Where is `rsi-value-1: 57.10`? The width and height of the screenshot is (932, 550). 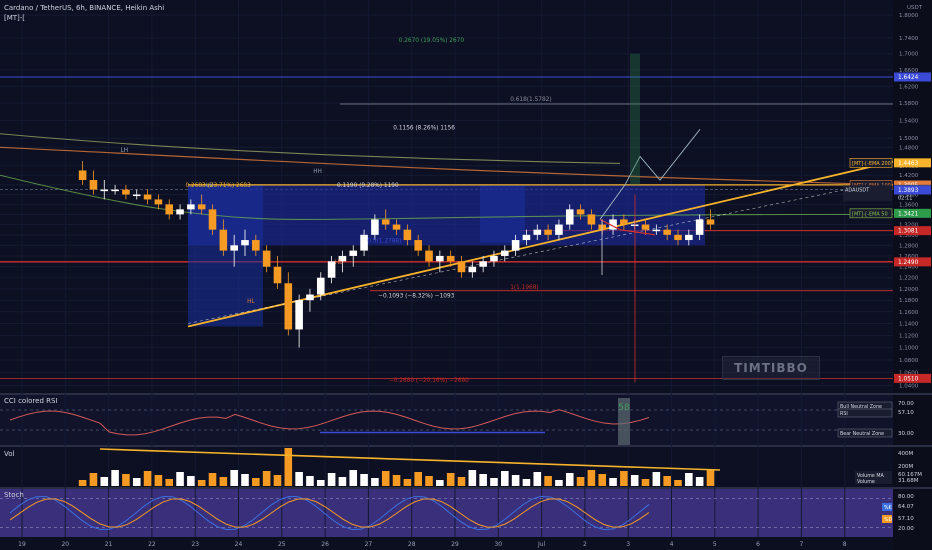 rsi-value-1: 57.10 is located at coordinates (906, 413).